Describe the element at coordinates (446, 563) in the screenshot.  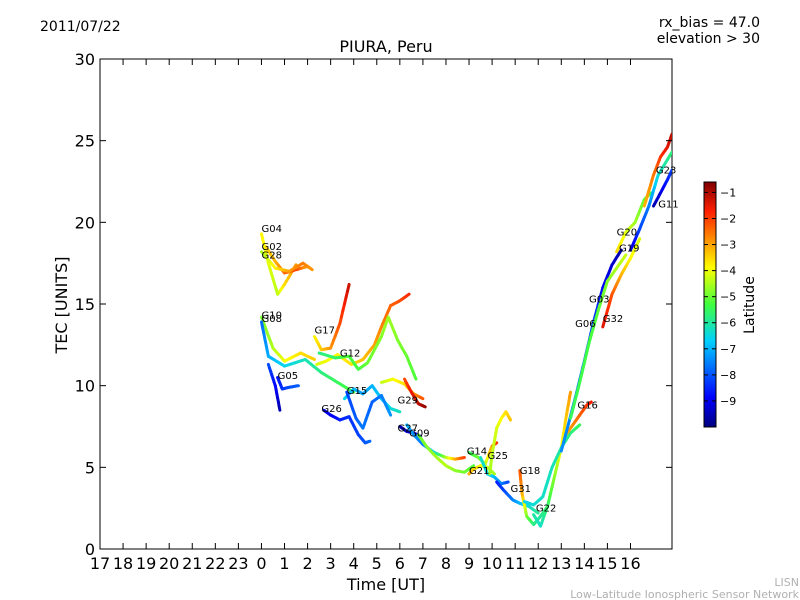
I see `x-tick-label: 8` at that location.